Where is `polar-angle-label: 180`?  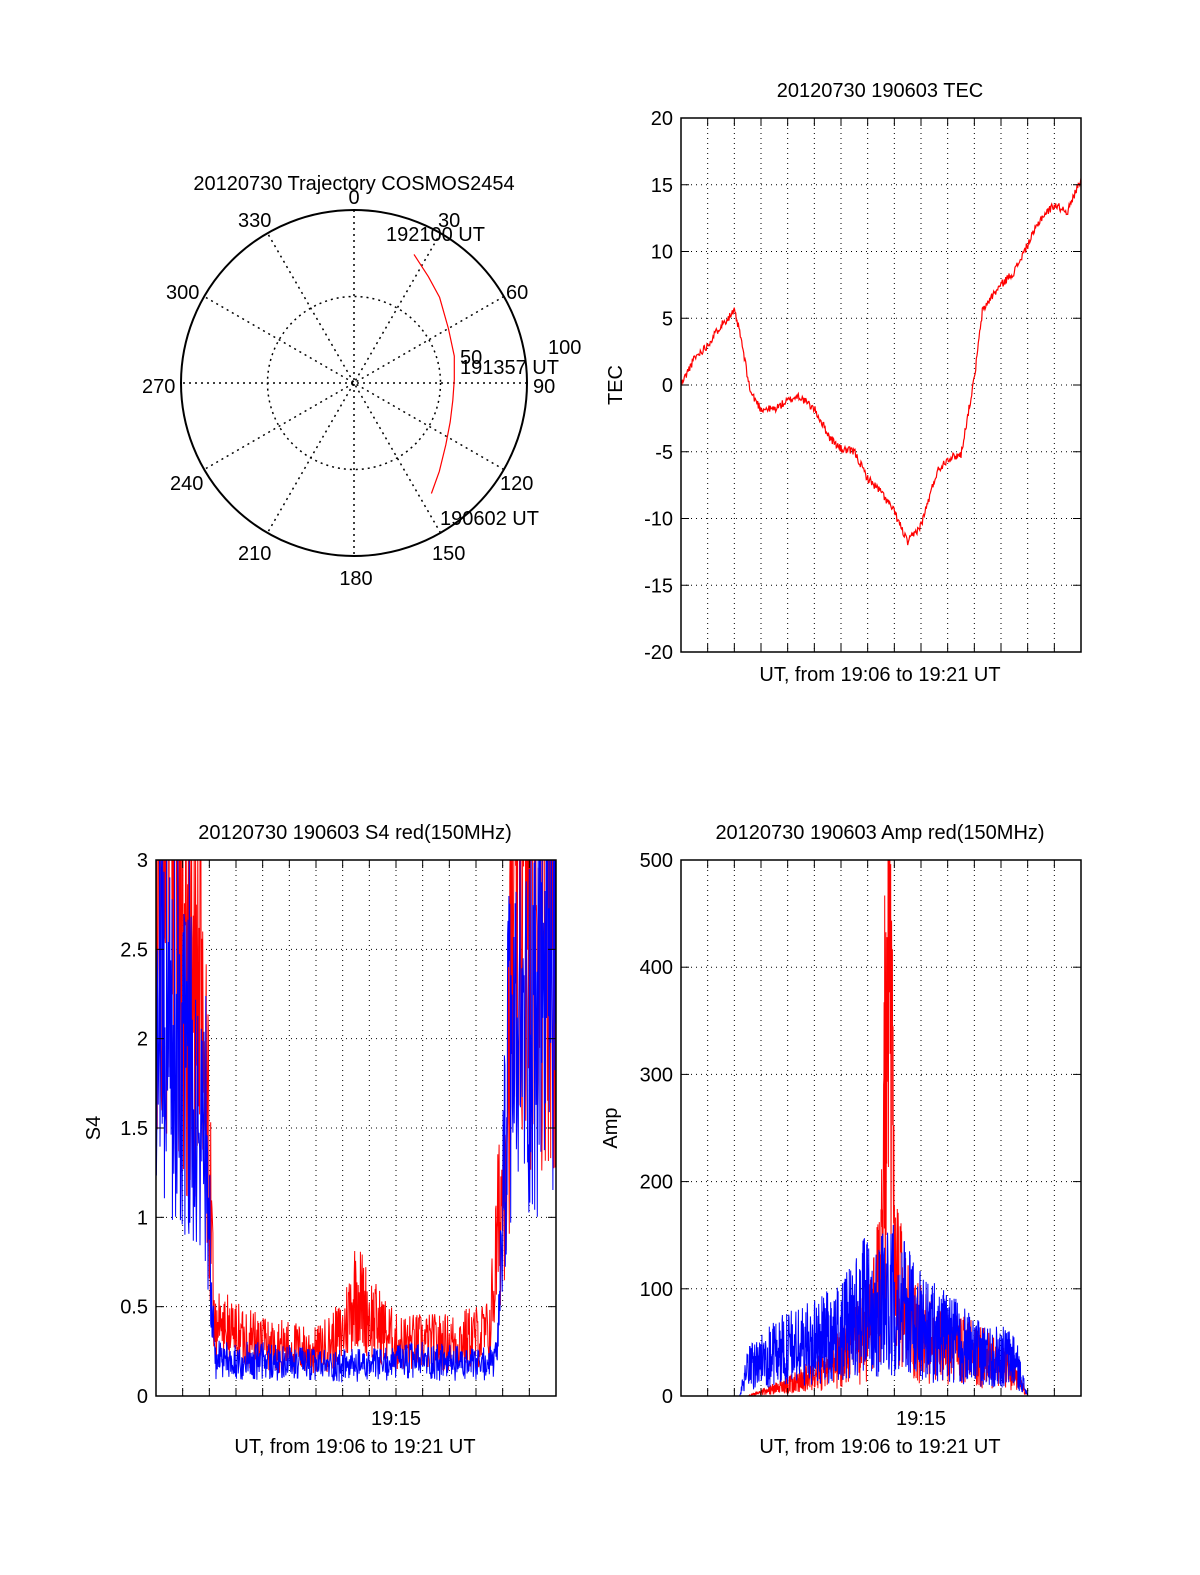
polar-angle-label: 180 is located at coordinates (355, 579).